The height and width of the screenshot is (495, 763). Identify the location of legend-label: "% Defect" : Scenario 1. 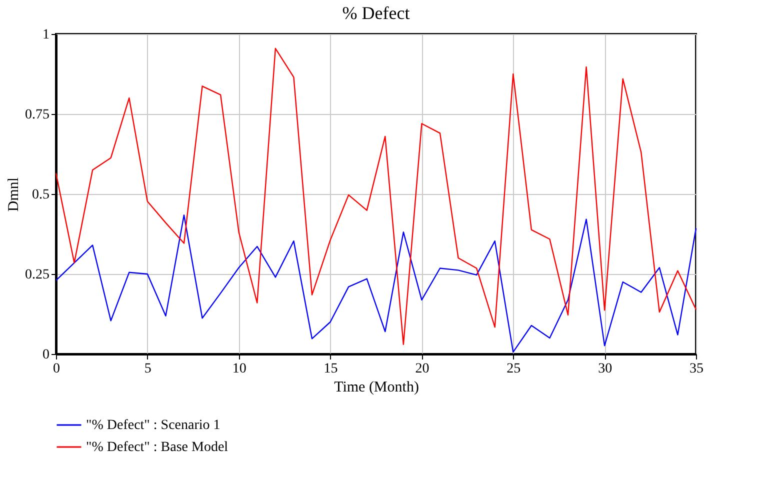
(153, 425).